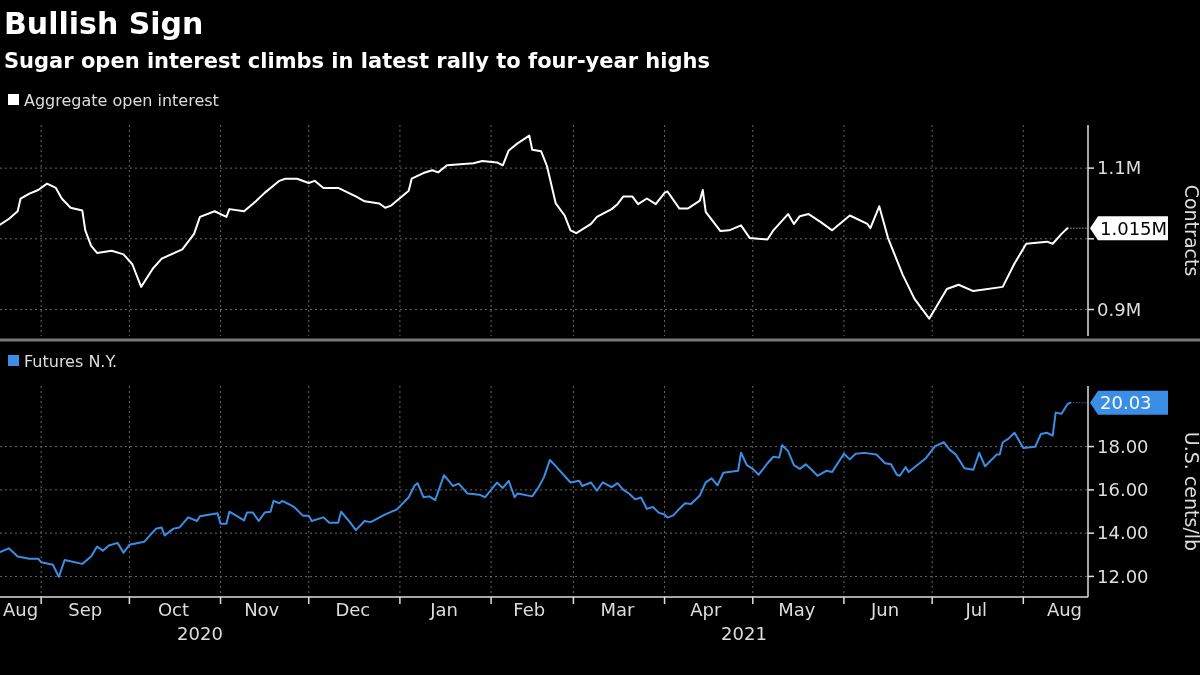  What do you see at coordinates (104, 23) in the screenshot?
I see `chart-title: Bullish Sign` at bounding box center [104, 23].